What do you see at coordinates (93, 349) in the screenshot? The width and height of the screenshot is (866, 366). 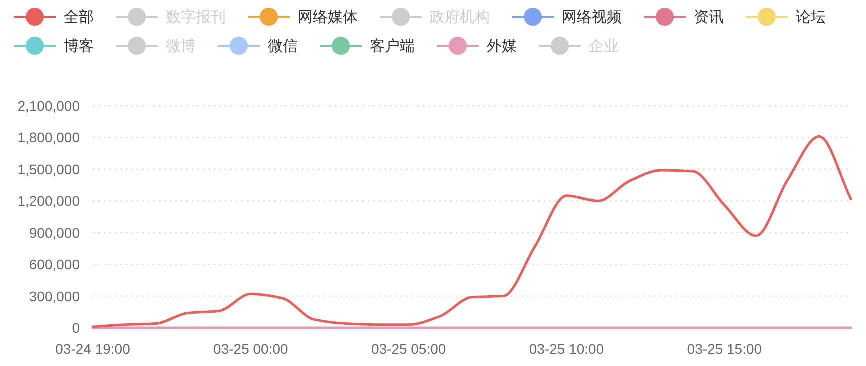 I see `x-tick-label: 03-24 19:00` at bounding box center [93, 349].